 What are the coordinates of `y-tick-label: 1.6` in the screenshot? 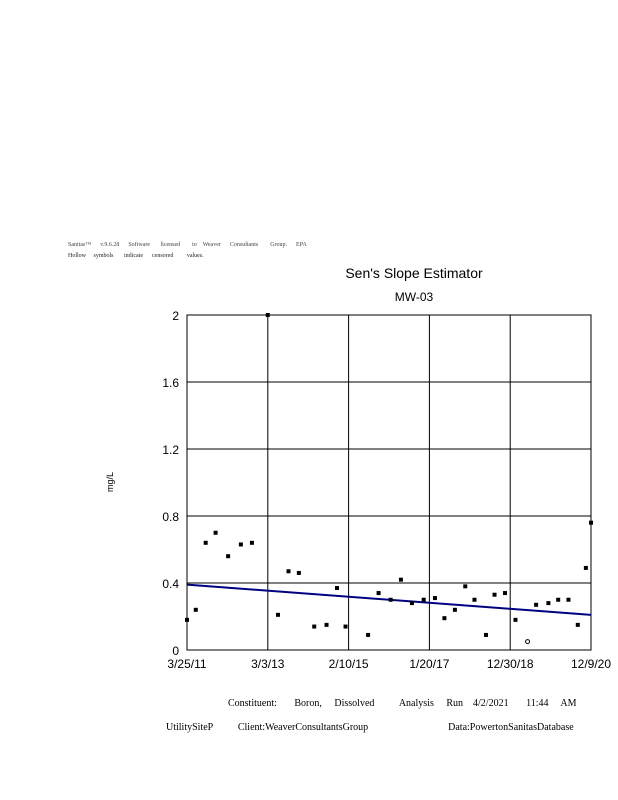 It's located at (170, 383).